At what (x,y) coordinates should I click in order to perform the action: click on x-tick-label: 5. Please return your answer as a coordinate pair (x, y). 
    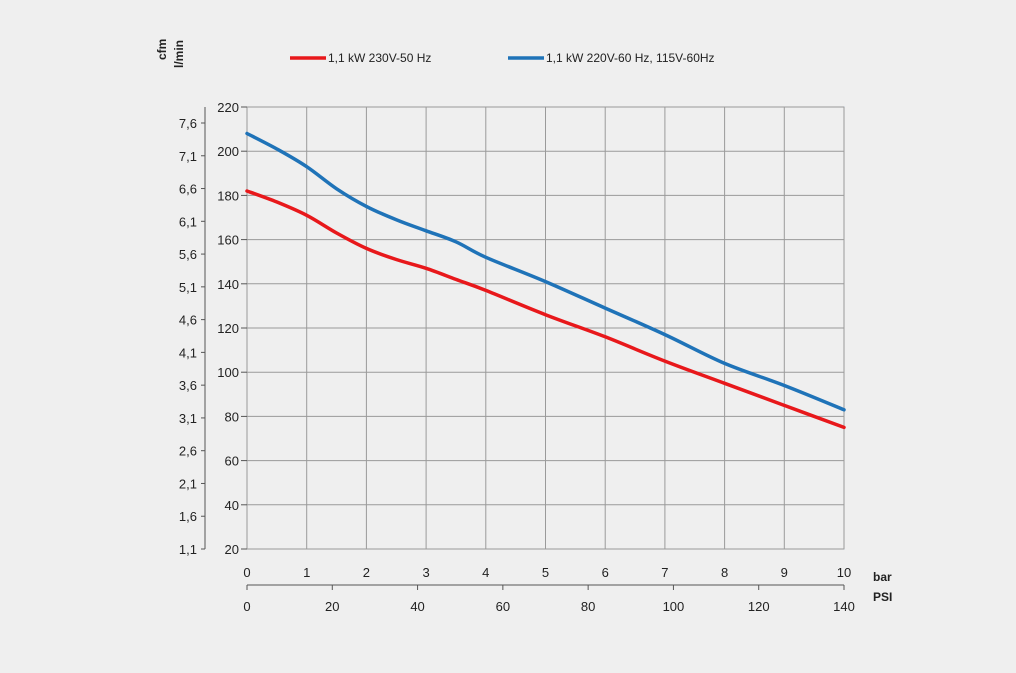
    Looking at the image, I should click on (545, 572).